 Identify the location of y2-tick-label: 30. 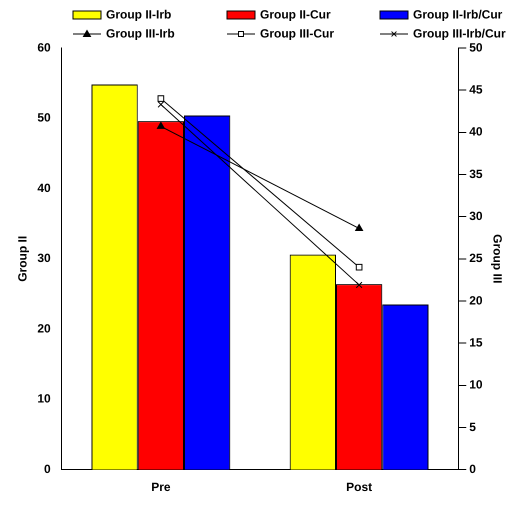
(476, 215).